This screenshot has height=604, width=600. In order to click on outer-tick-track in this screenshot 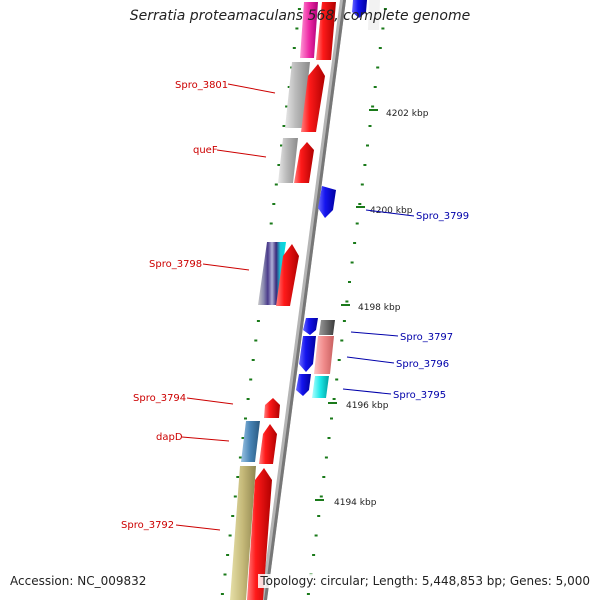, I will do `click(346, 301)`.